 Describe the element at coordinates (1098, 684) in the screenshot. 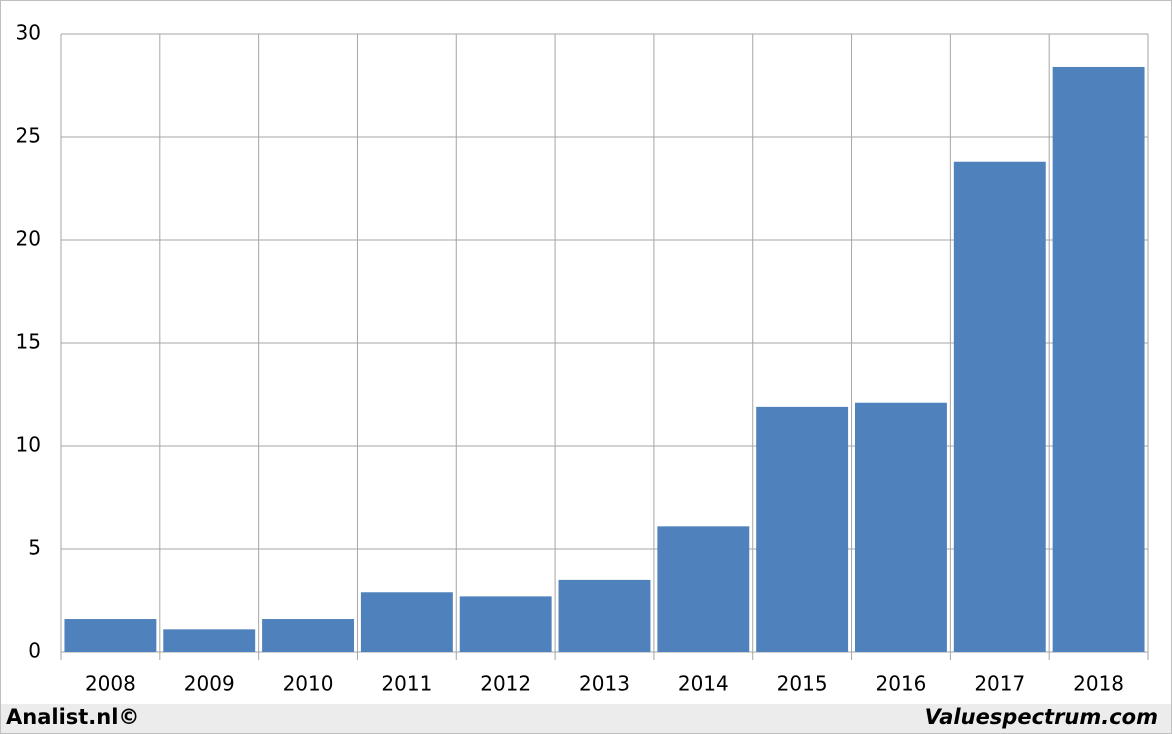

I see `x-tick-label: 2018` at that location.